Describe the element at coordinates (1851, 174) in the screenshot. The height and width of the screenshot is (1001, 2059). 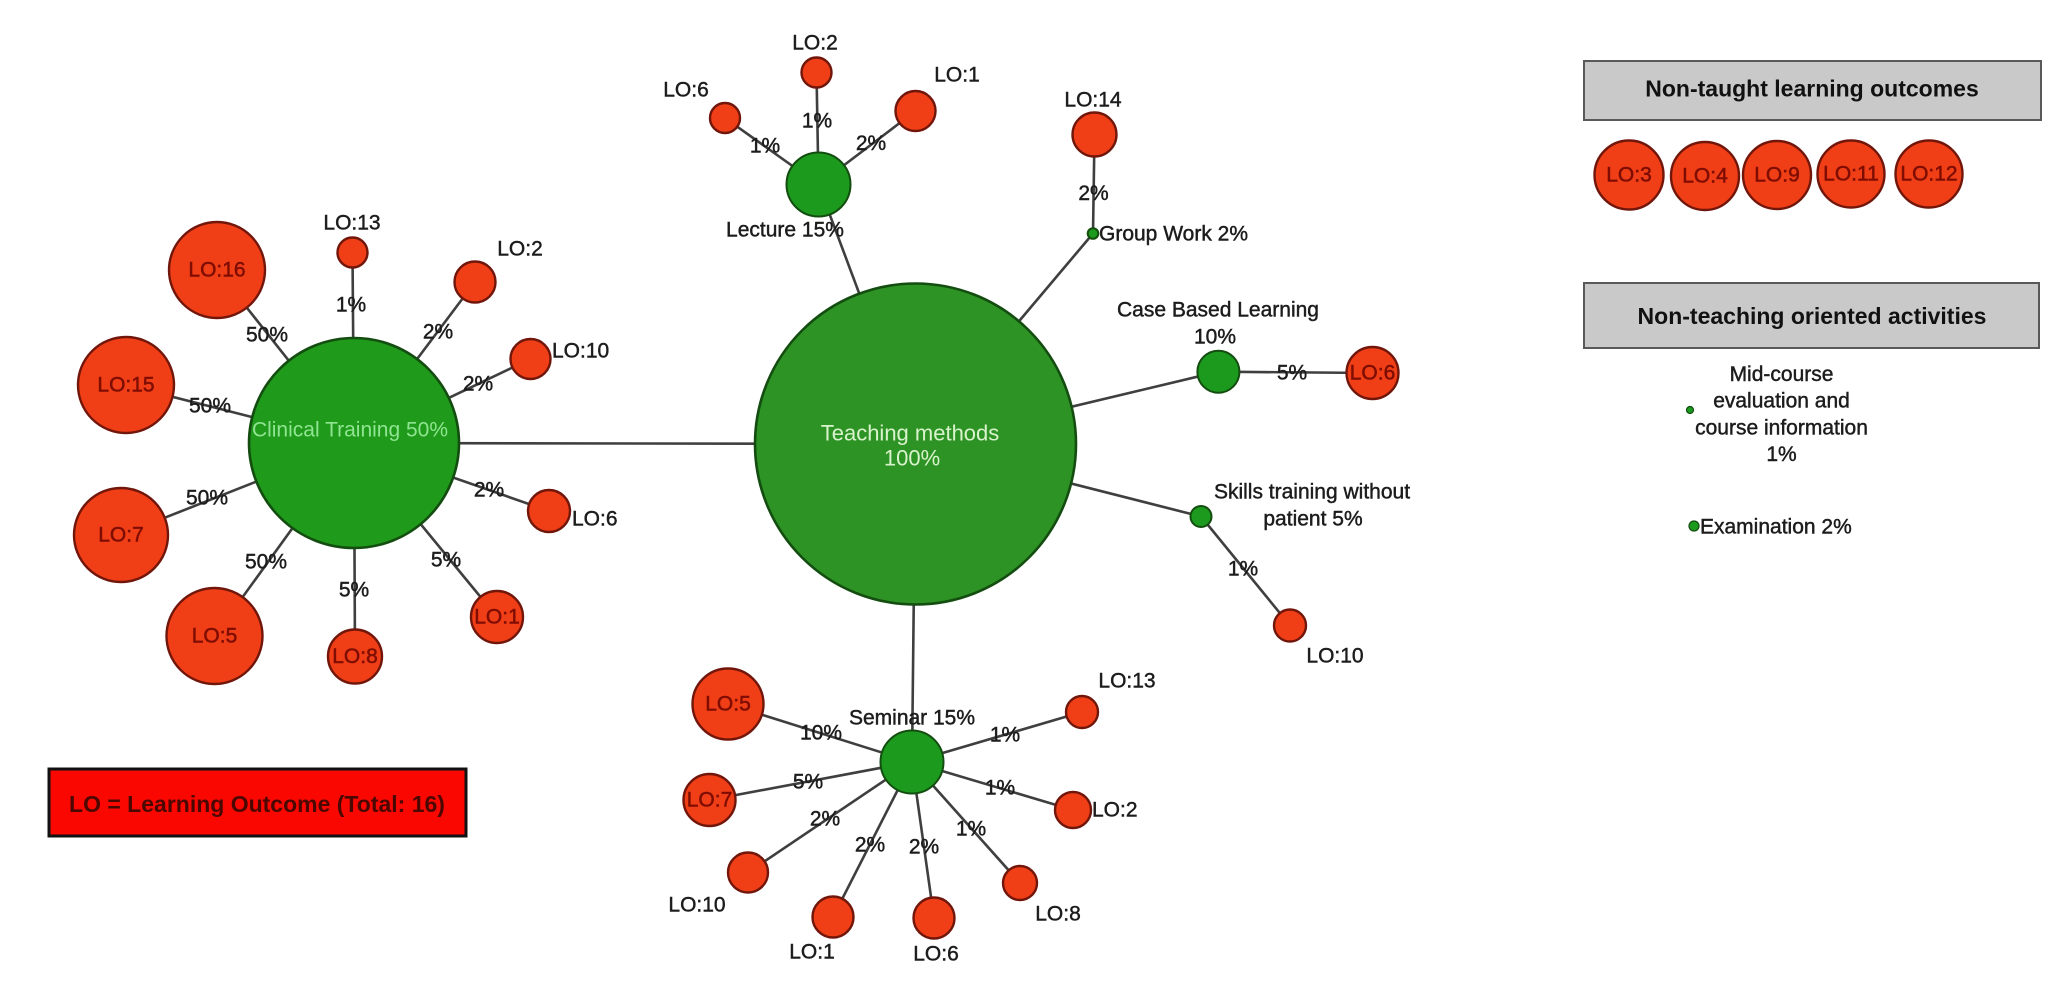
I see `svg-text: LO:11` at that location.